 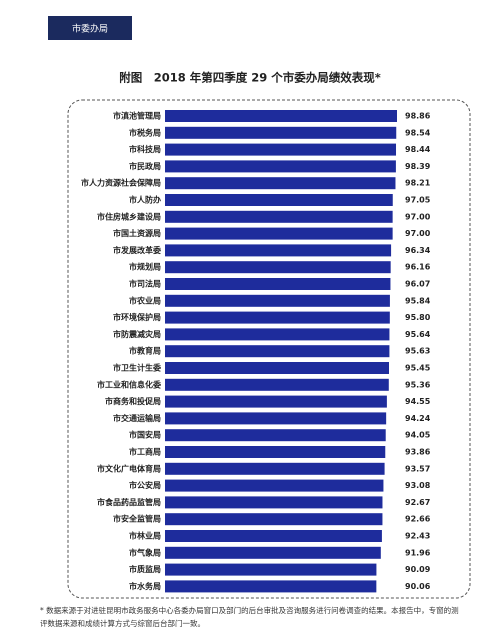 What do you see at coordinates (145, 132) in the screenshot?
I see `category-label: 市税务局` at bounding box center [145, 132].